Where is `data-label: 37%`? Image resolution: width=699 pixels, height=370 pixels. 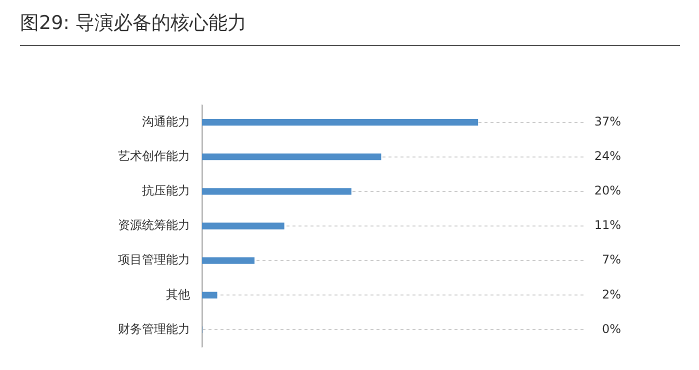
data-label: 37% is located at coordinates (607, 121).